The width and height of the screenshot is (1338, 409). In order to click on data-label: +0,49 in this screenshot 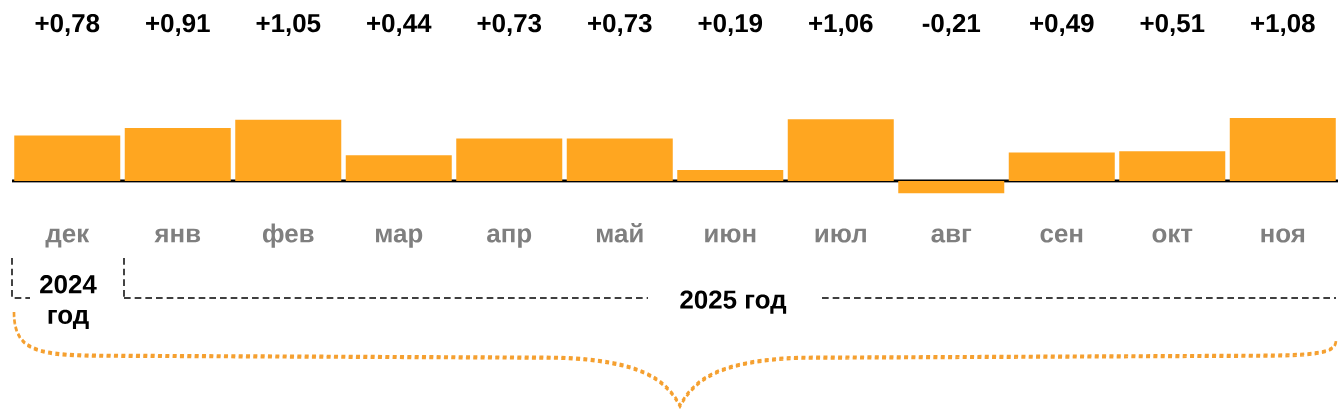, I will do `click(1062, 25)`.